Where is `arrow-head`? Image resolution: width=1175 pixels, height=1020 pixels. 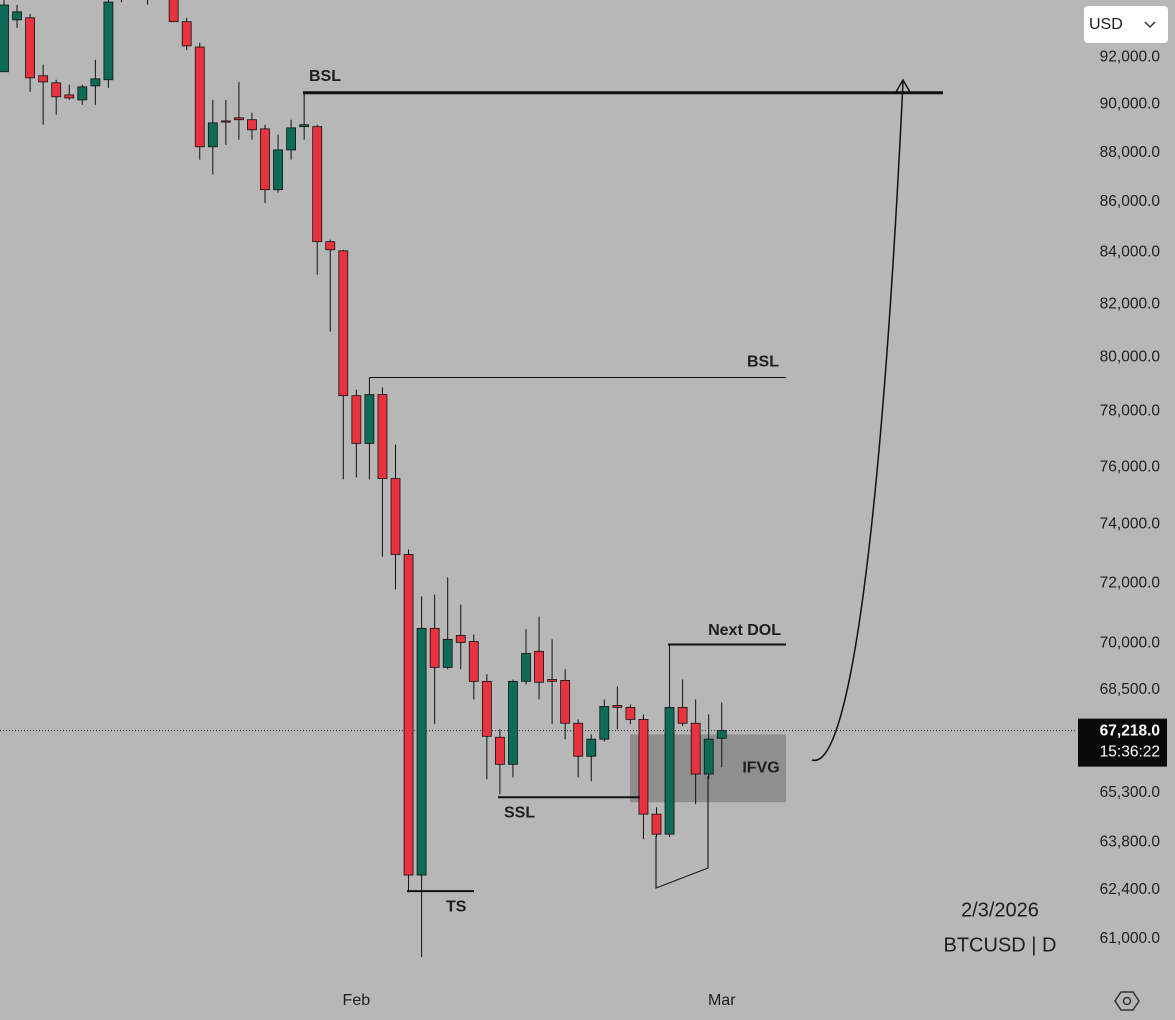 arrow-head is located at coordinates (903, 85).